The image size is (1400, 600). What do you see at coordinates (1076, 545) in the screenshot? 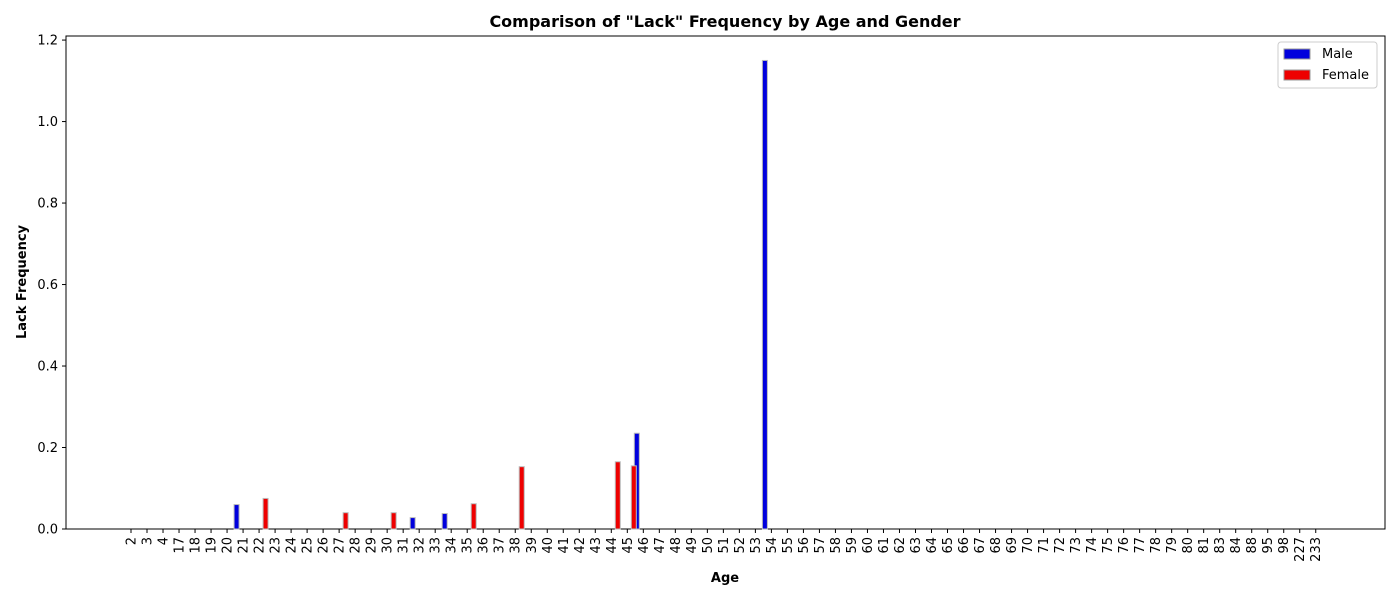
I see `x-tick-label: 73` at bounding box center [1076, 545].